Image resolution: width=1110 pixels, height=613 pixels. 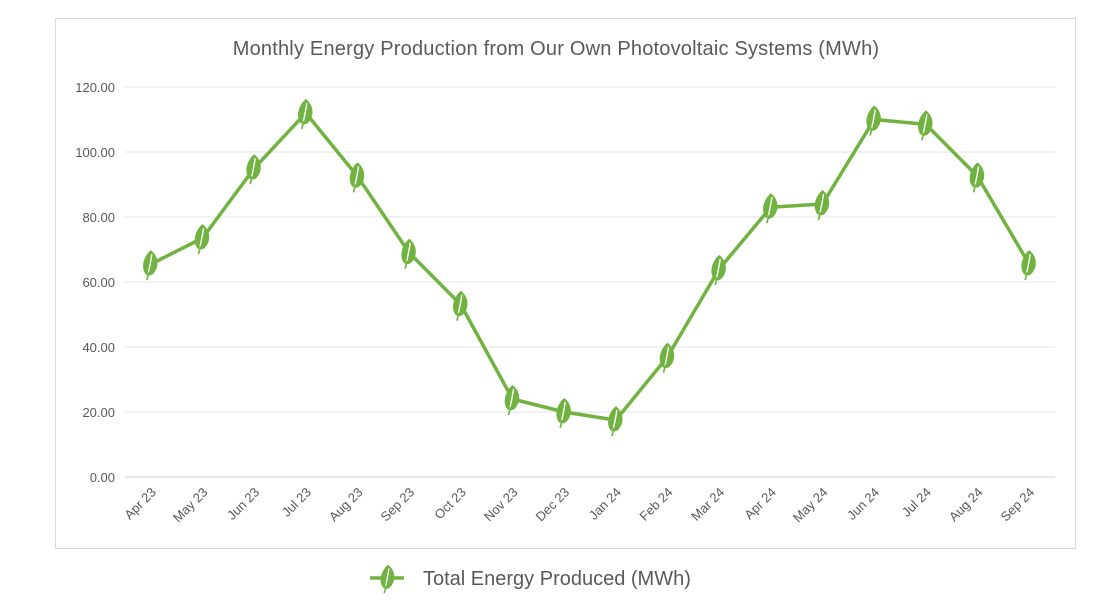 I want to click on x-tick-label: Apr 23, so click(x=140, y=504).